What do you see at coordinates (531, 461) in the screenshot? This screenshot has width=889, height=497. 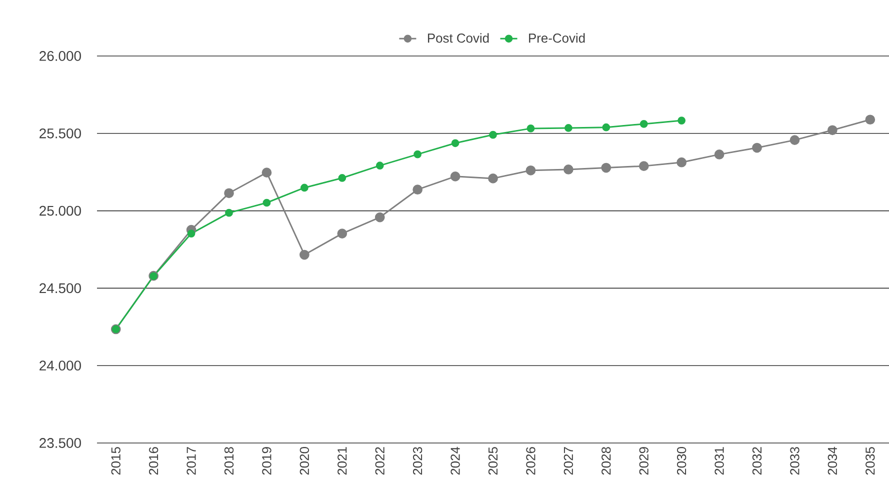 I see `x-tick-label: 2026` at bounding box center [531, 461].